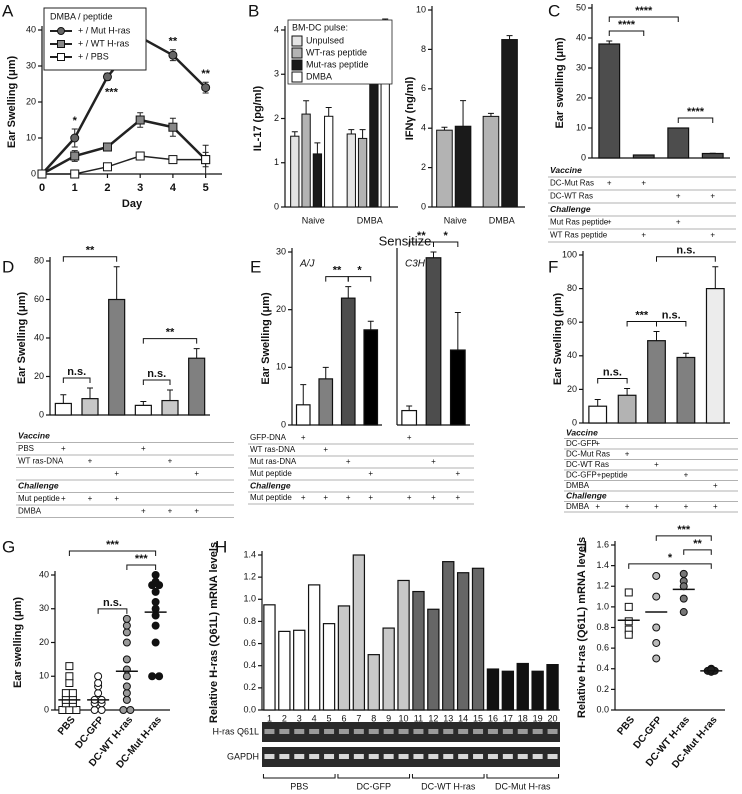 The width and height of the screenshot is (742, 794). Describe the element at coordinates (423, 88) in the screenshot. I see `y-tick-label: 6` at that location.